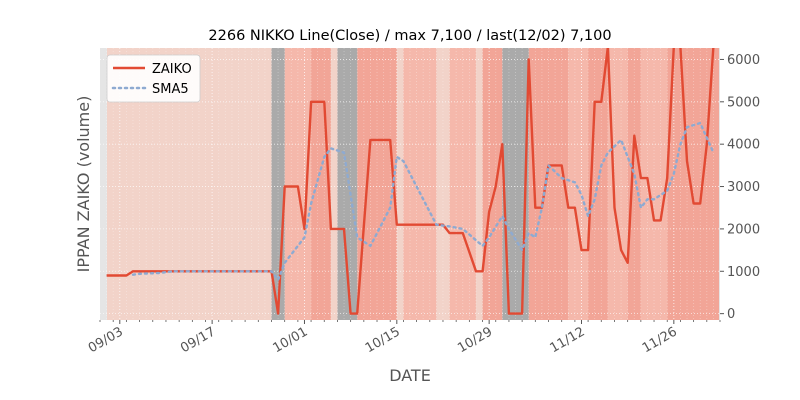 This screenshot has width=800, height=400. What do you see at coordinates (743, 60) in the screenshot?
I see `y-tick-label: 6000` at bounding box center [743, 60].